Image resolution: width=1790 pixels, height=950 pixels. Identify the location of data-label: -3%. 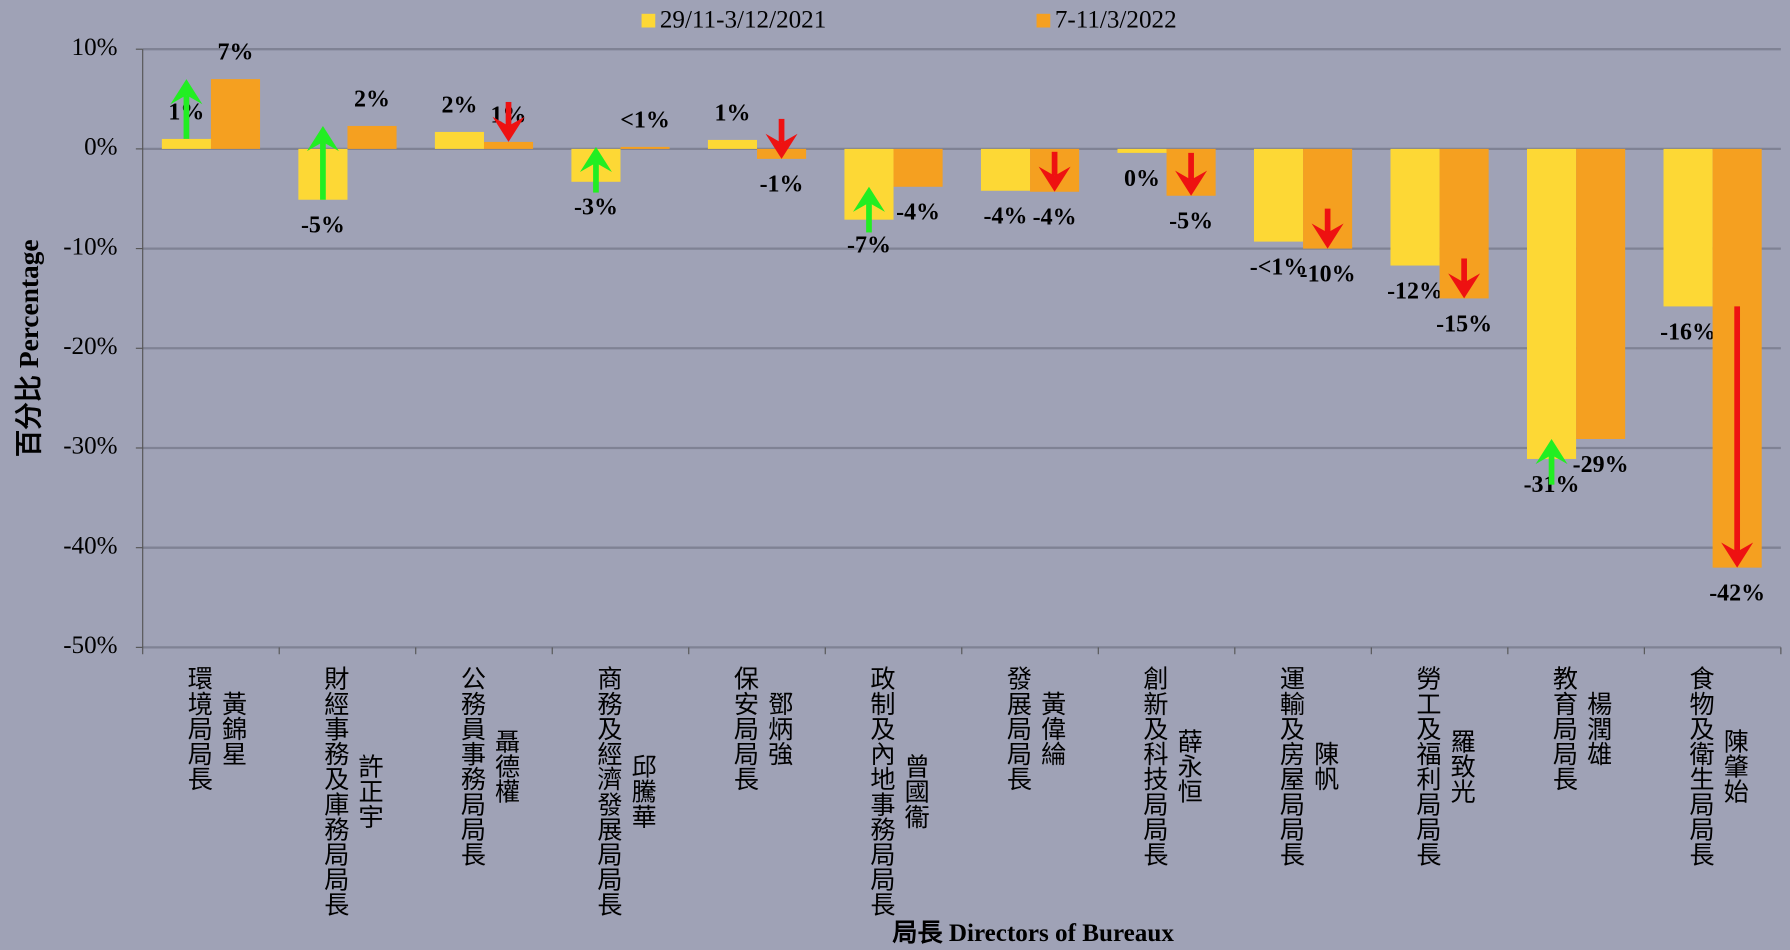
(596, 208).